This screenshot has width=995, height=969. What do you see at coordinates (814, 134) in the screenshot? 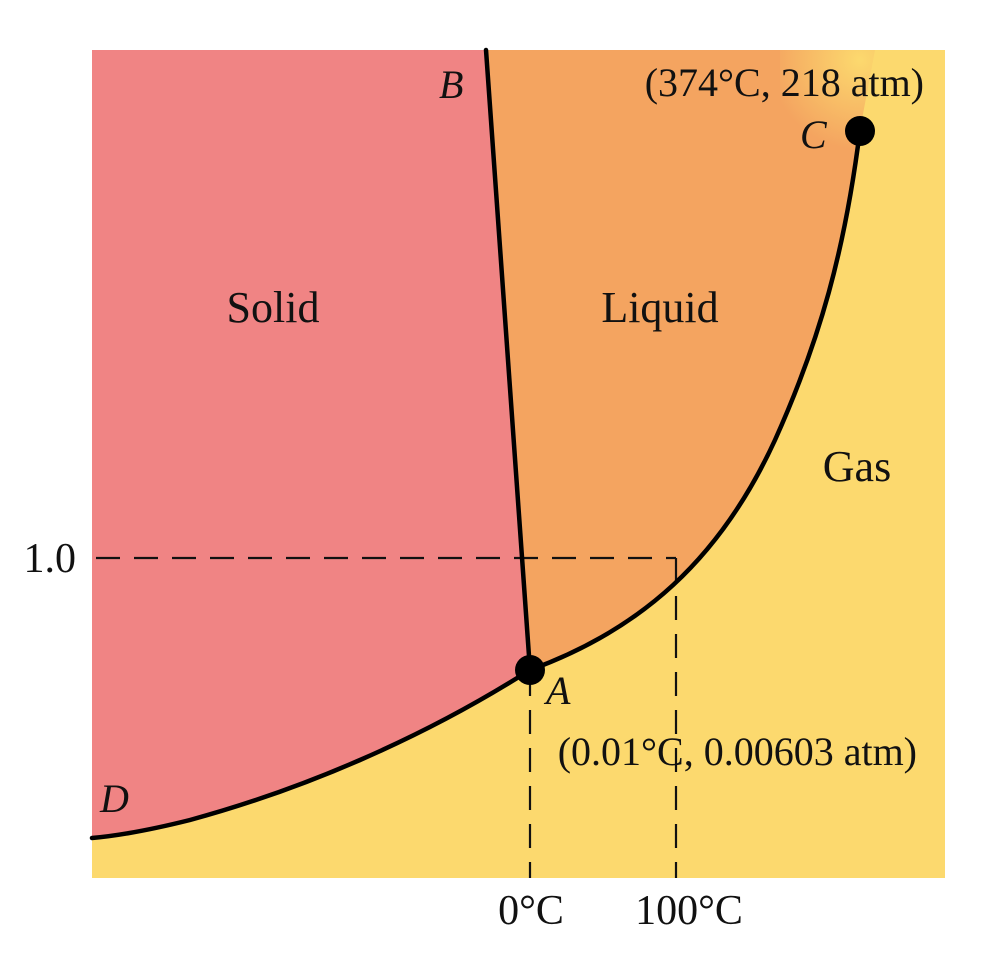
I see `point-c-label: C` at bounding box center [814, 134].